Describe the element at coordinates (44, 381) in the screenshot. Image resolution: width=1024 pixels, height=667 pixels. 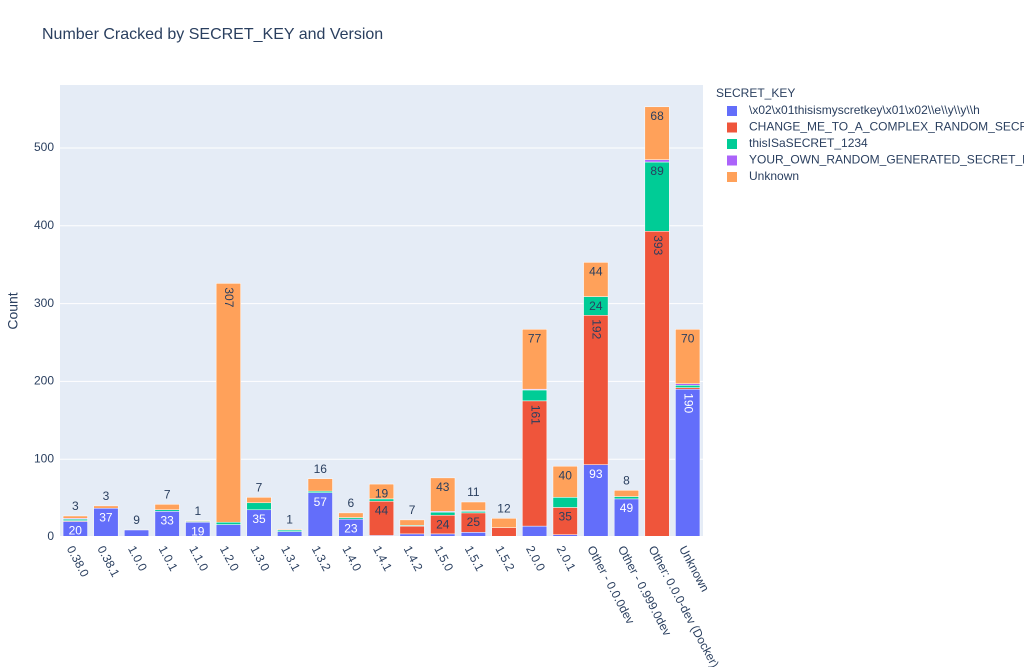
I see `y-tick-label: 200` at that location.